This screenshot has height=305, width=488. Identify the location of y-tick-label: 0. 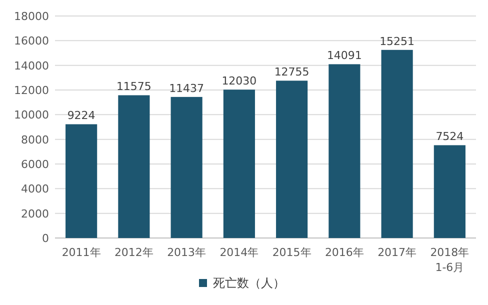
(45, 238).